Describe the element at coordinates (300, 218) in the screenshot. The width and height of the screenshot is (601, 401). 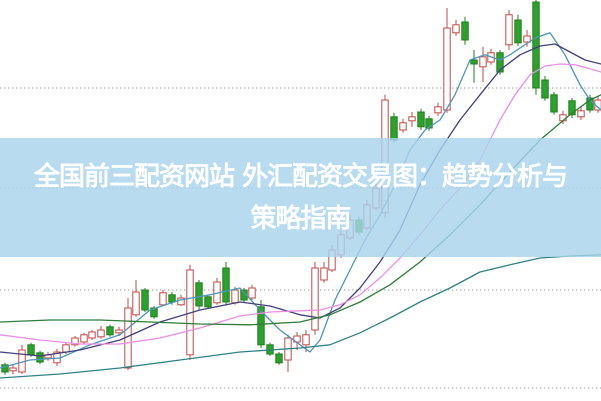
I see `banner-title-line2: 策略指南` at that location.